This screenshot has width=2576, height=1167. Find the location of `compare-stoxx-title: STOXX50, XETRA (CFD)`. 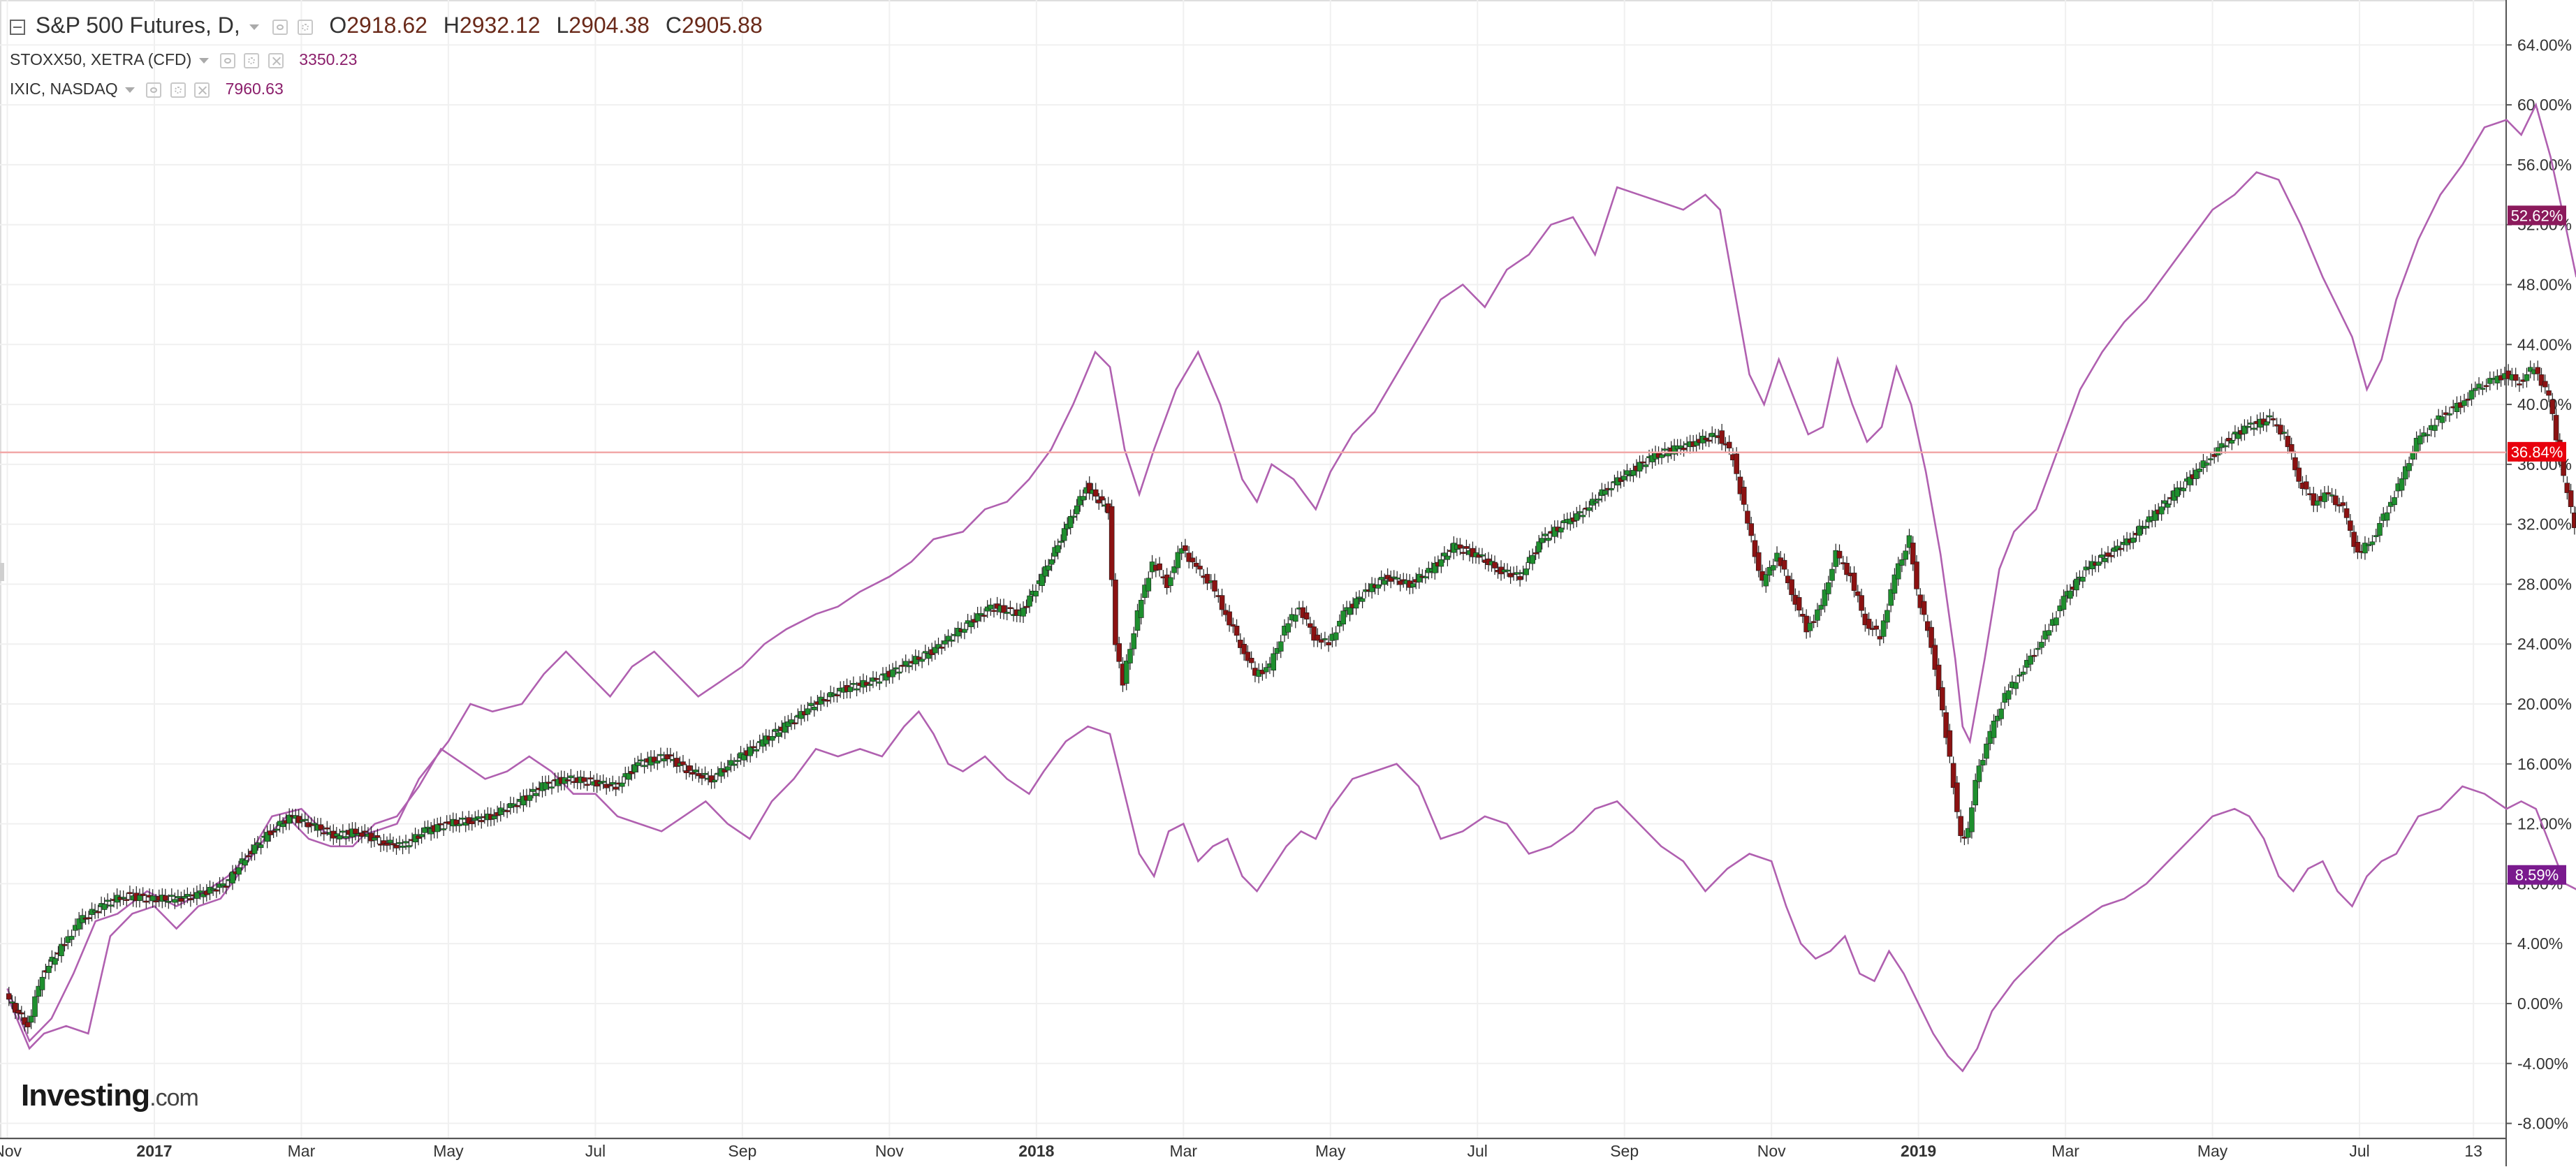

compare-stoxx-title: STOXX50, XETRA (CFD) is located at coordinates (101, 59).